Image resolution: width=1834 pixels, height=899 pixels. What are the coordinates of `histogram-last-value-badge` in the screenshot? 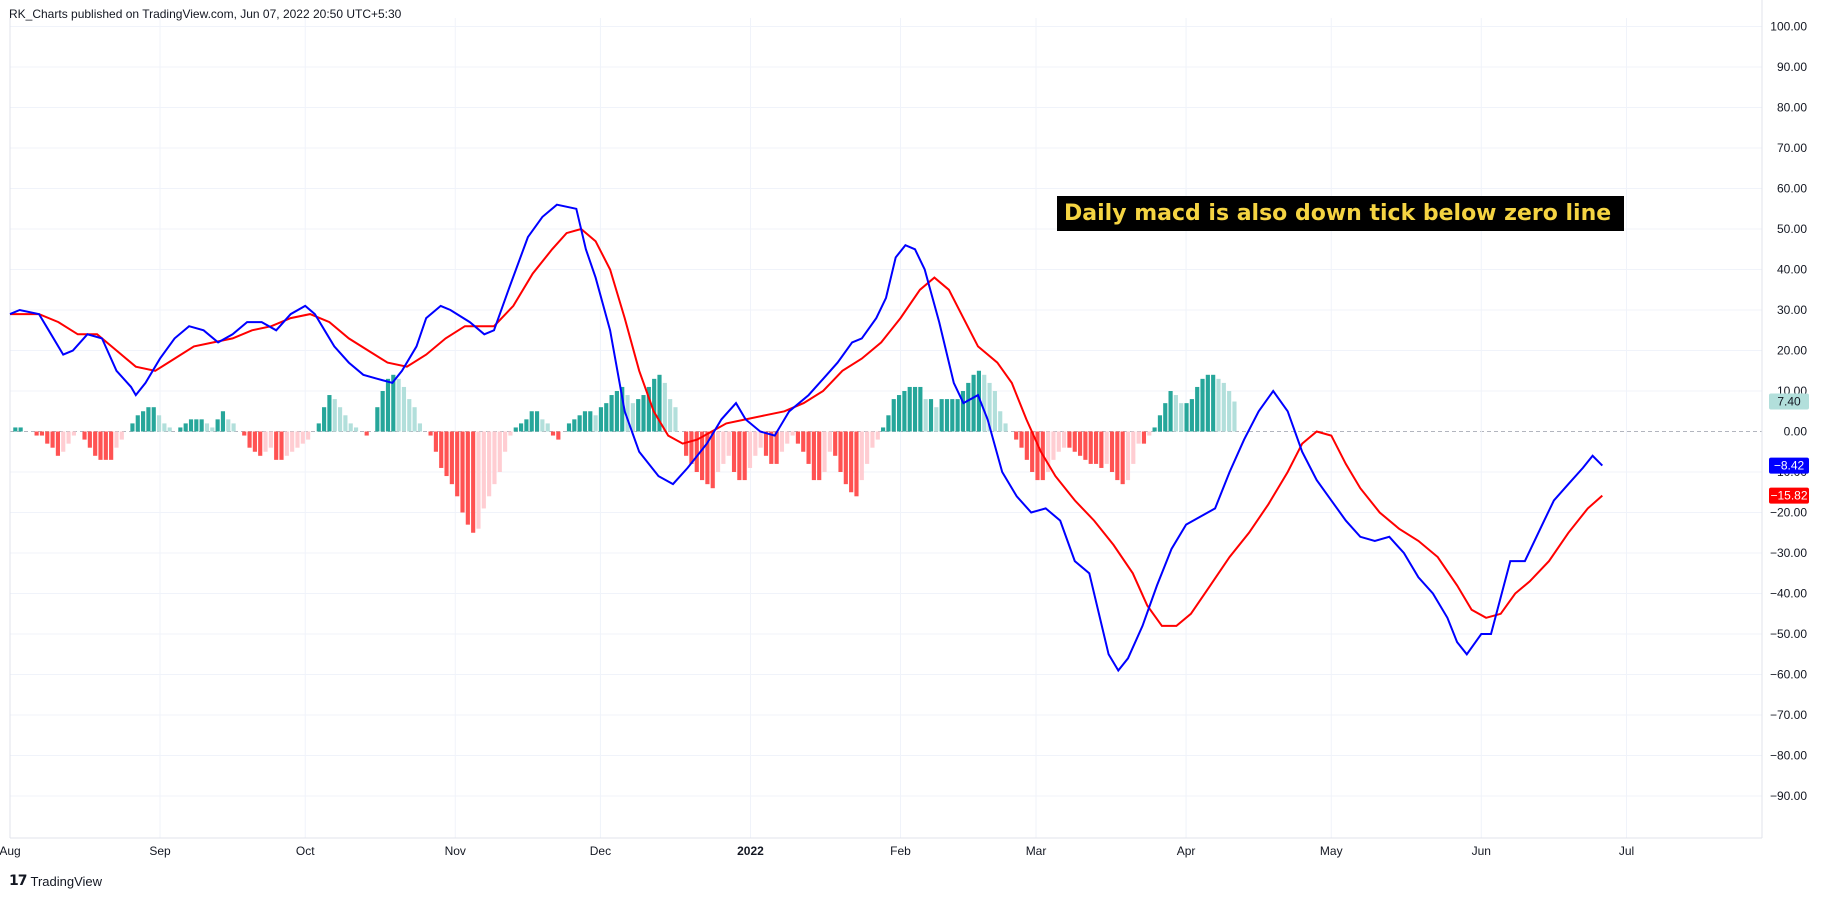 It's located at (1789, 401).